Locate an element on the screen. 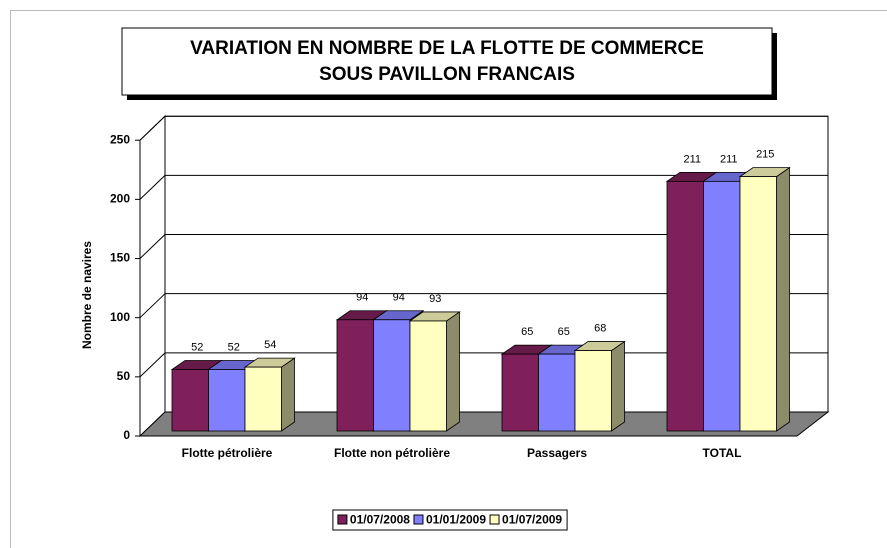 The height and width of the screenshot is (548, 887). y-tick-label: 0 is located at coordinates (126, 435).